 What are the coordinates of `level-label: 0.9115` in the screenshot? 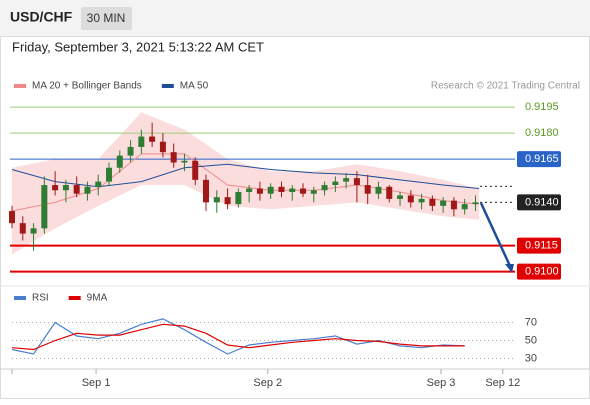 It's located at (541, 246).